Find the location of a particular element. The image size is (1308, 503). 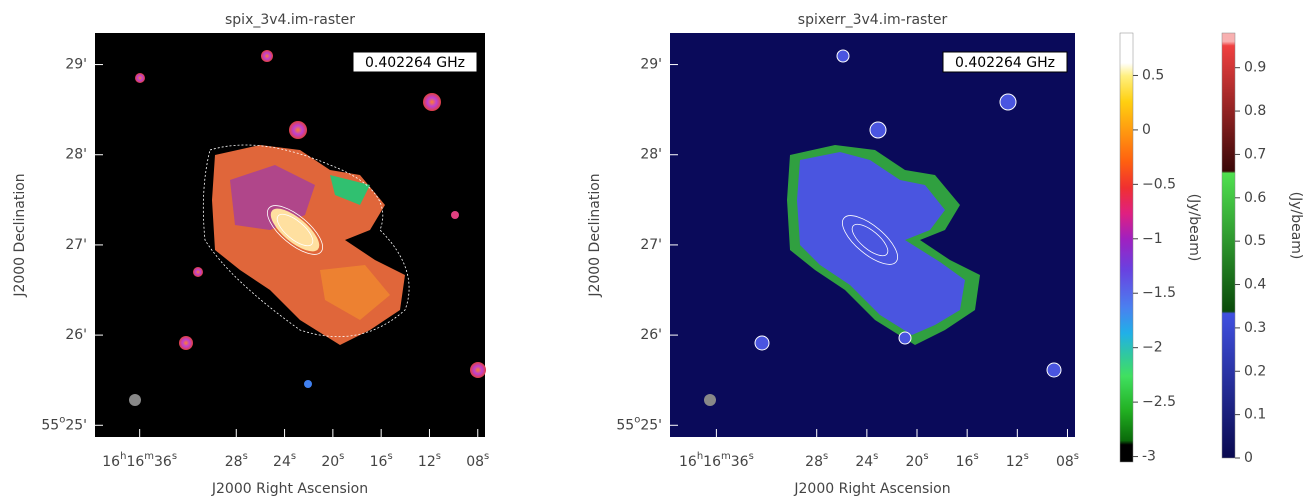

x-tick-label: 16h16m36s is located at coordinates (716, 460).